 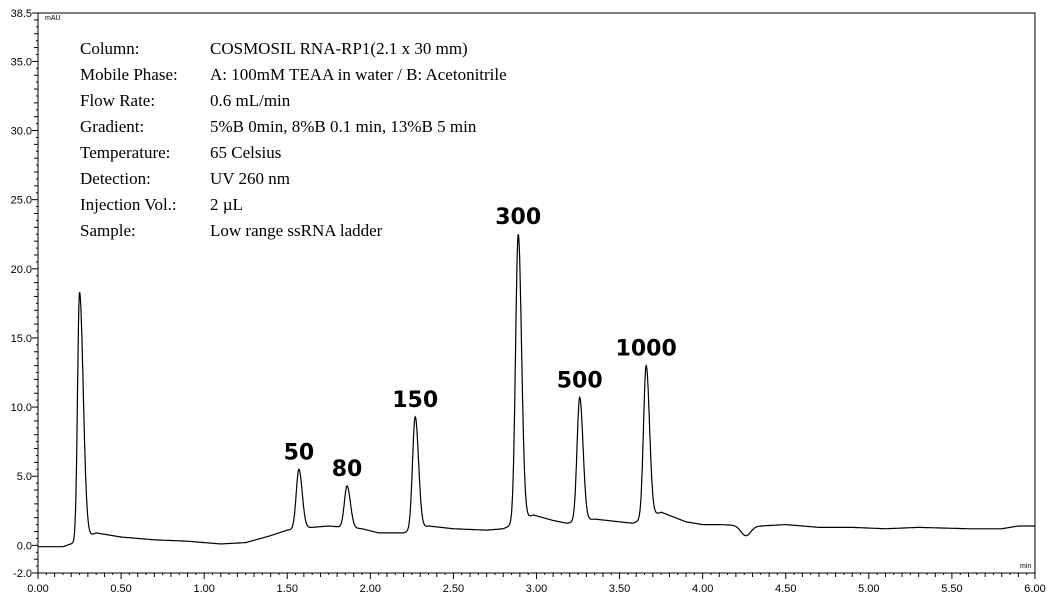 What do you see at coordinates (21, 339) in the screenshot?
I see `y-tick-label: 15.0` at bounding box center [21, 339].